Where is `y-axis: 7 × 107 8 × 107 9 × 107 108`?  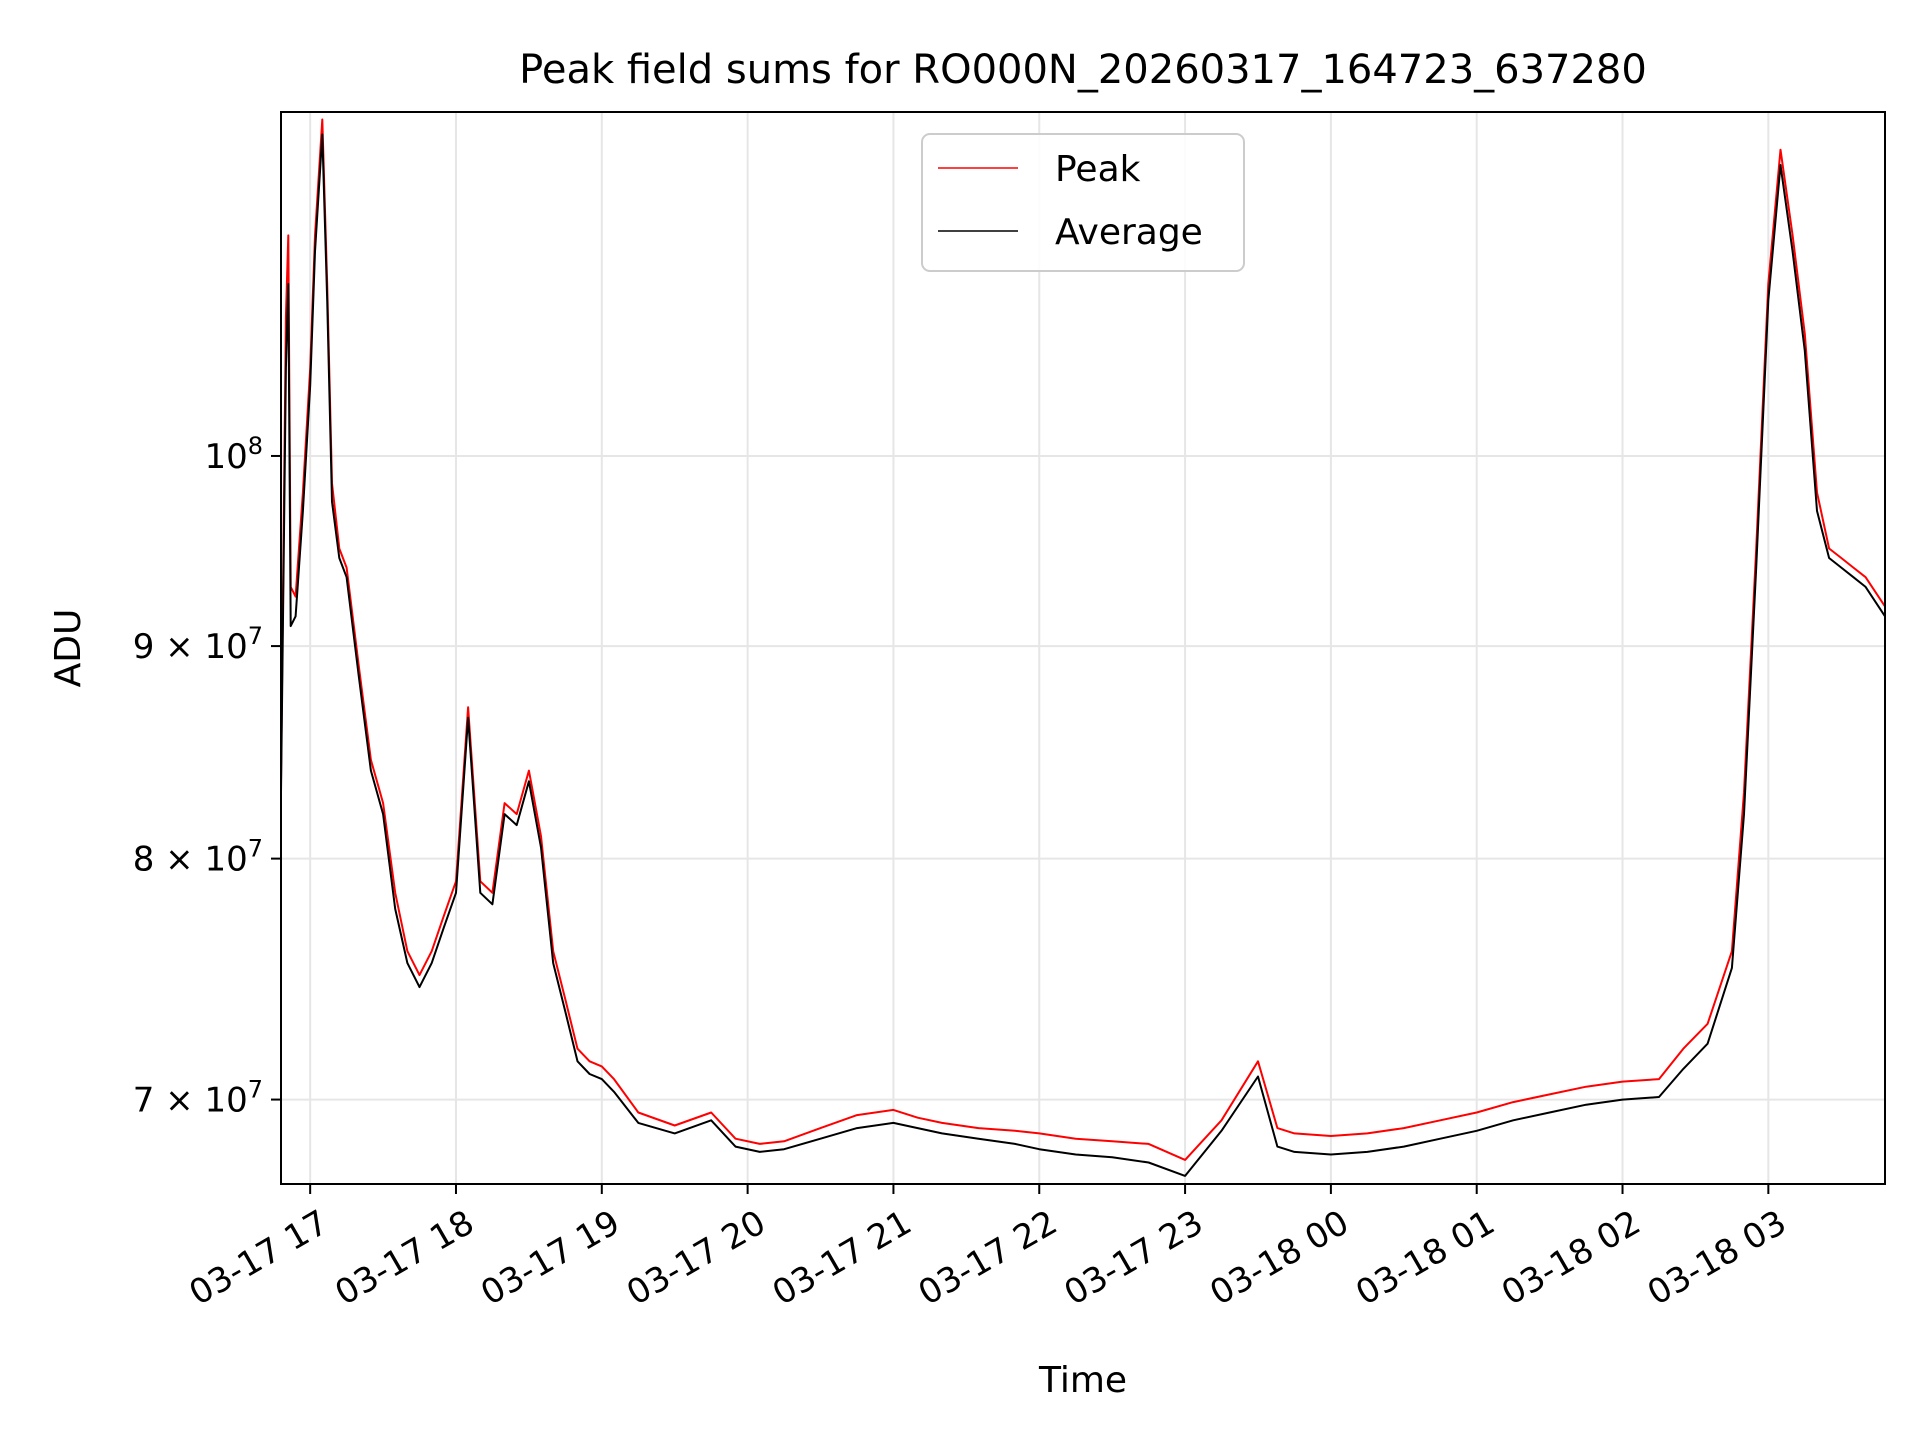 y-axis: 7 × 107 8 × 107 9 × 107 108 is located at coordinates (207, 776).